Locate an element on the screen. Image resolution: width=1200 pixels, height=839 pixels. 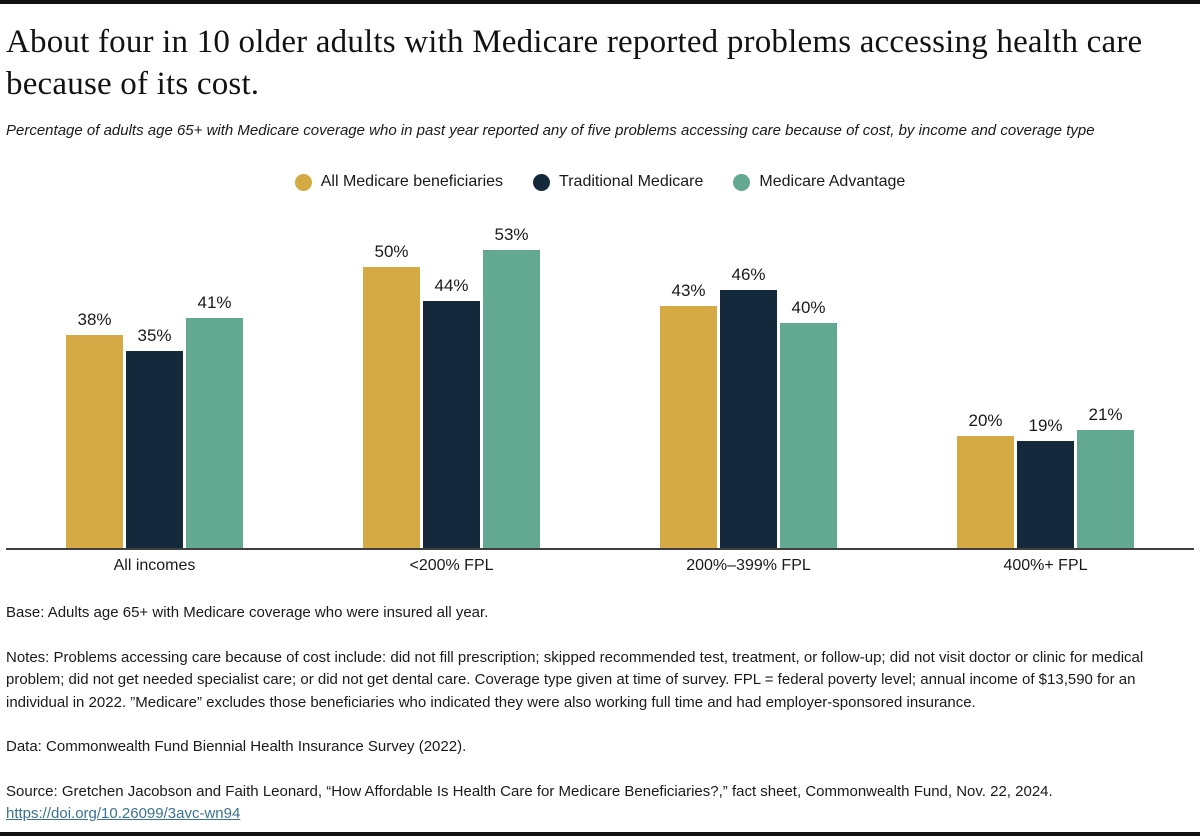
bar-value-label: 35% is located at coordinates (154, 336).